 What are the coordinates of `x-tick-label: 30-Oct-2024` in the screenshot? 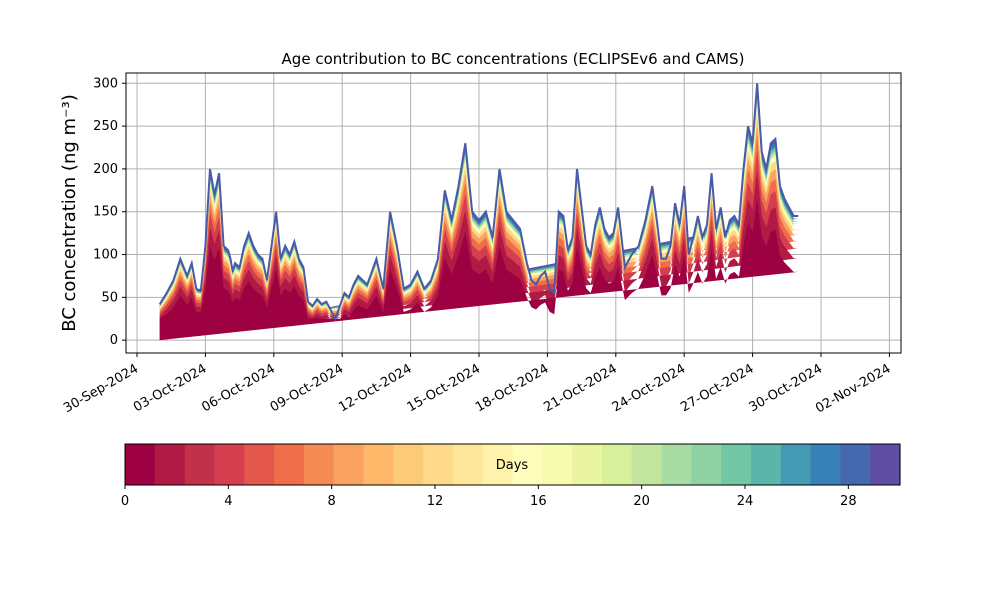 It's located at (786, 388).